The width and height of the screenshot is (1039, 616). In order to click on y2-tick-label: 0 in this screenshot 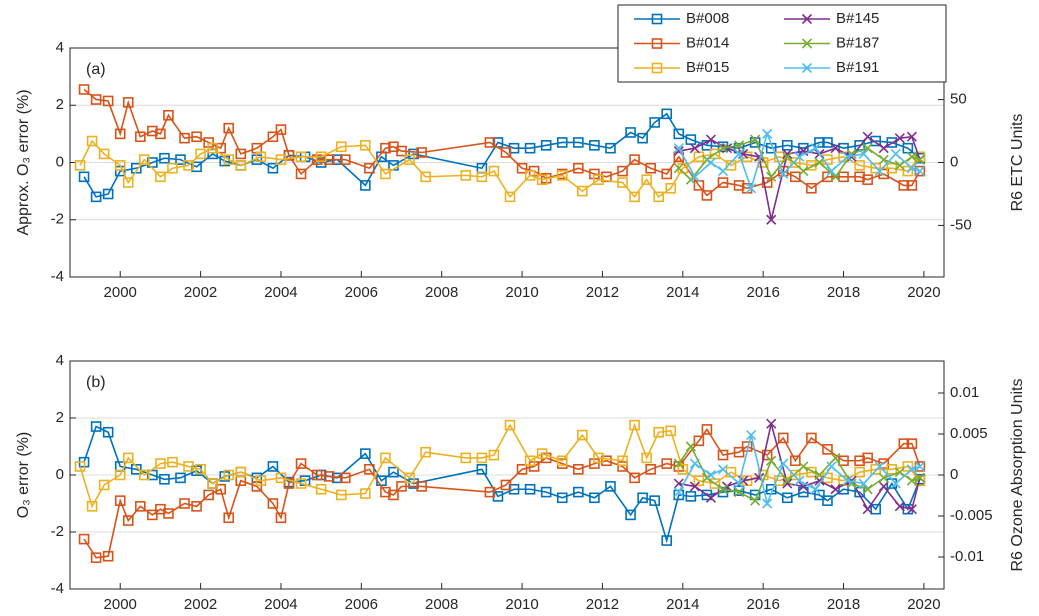, I will do `click(954, 474)`.